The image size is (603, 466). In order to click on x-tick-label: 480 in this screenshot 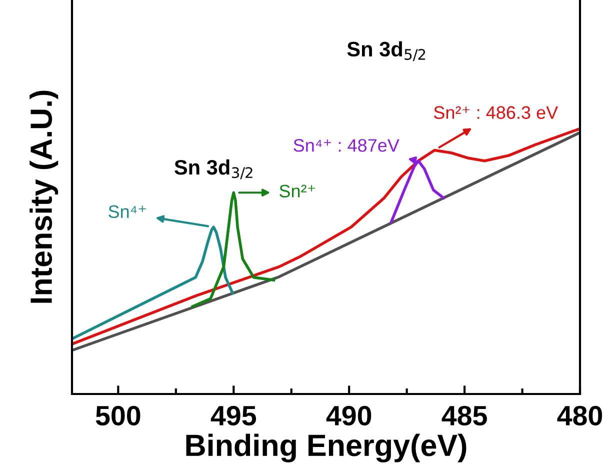, I will do `click(579, 416)`.